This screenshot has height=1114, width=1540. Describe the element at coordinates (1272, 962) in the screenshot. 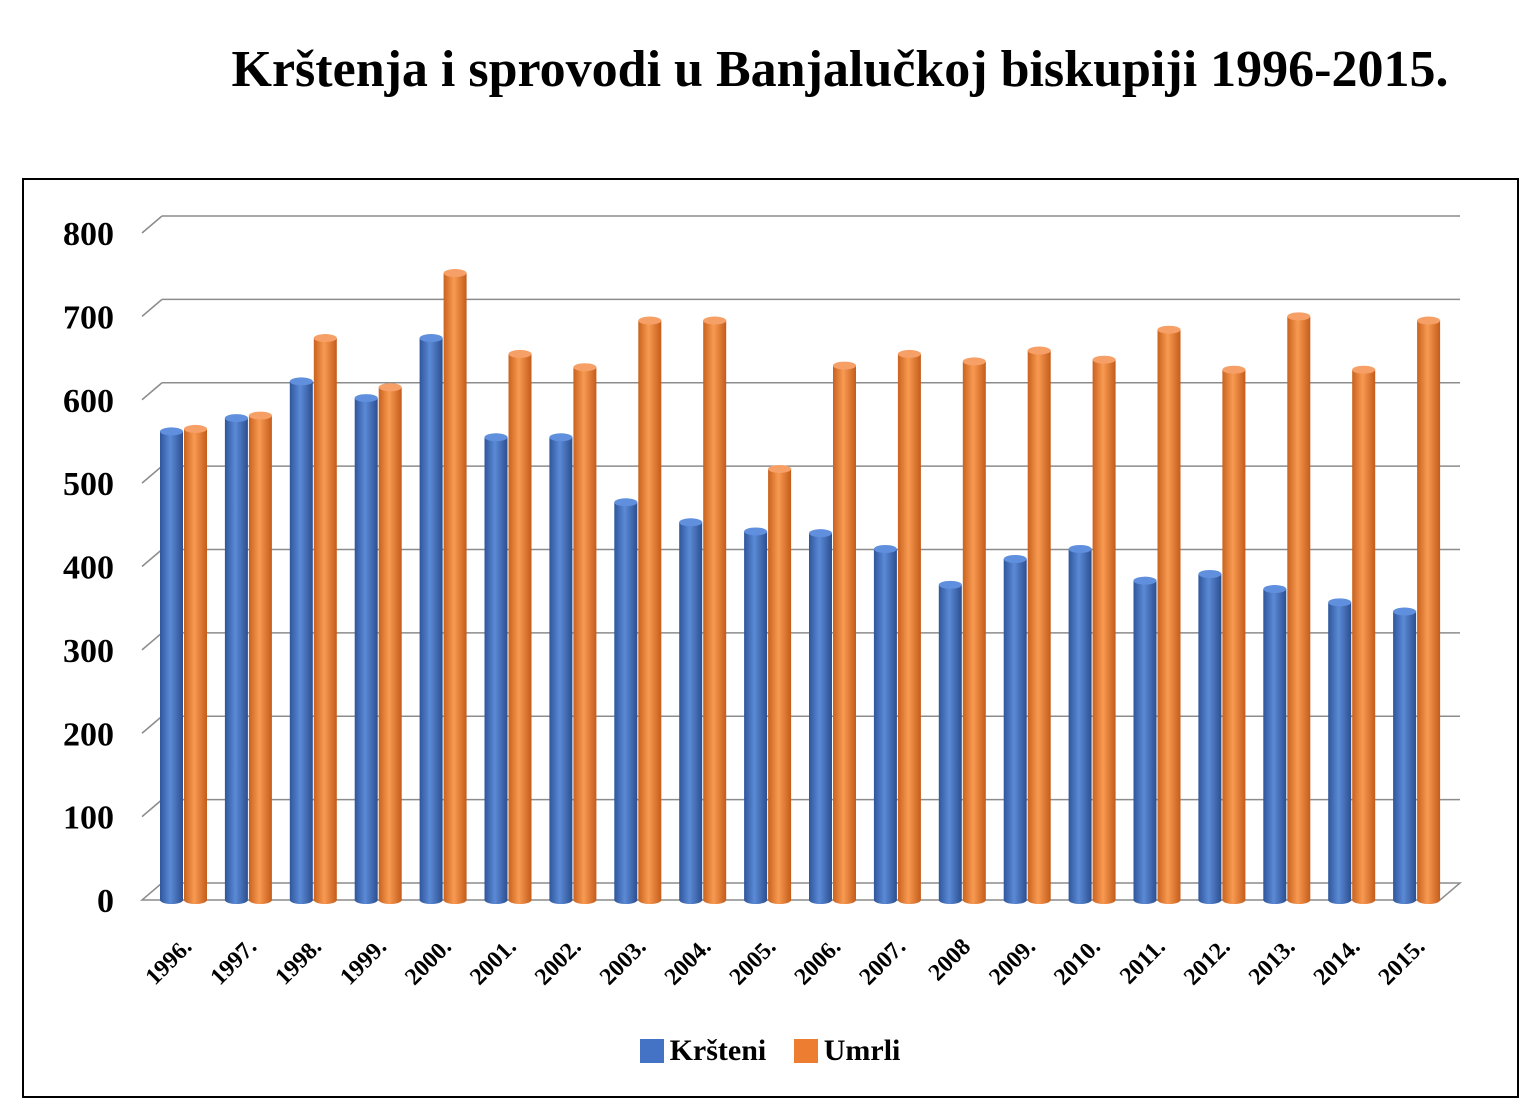

I see `x-tick-label: 2013.` at that location.